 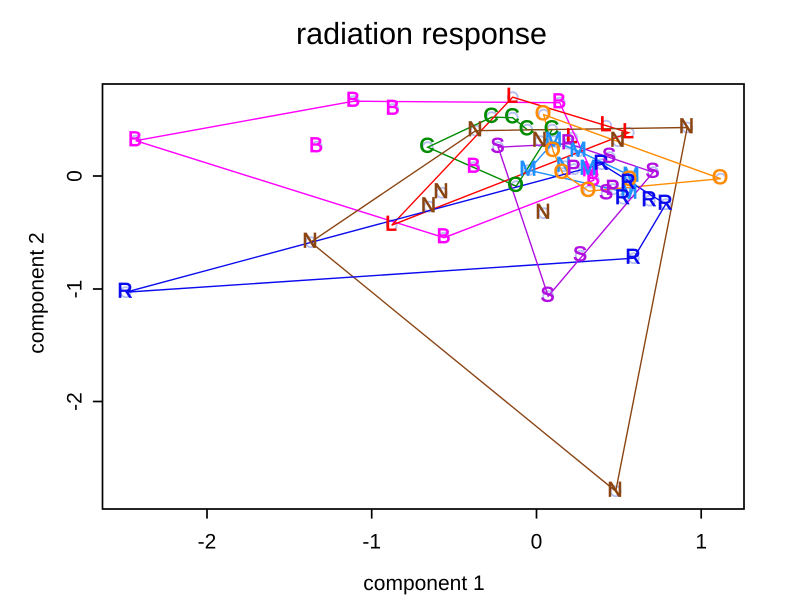 I want to click on svg-text: 1, so click(x=701, y=542).